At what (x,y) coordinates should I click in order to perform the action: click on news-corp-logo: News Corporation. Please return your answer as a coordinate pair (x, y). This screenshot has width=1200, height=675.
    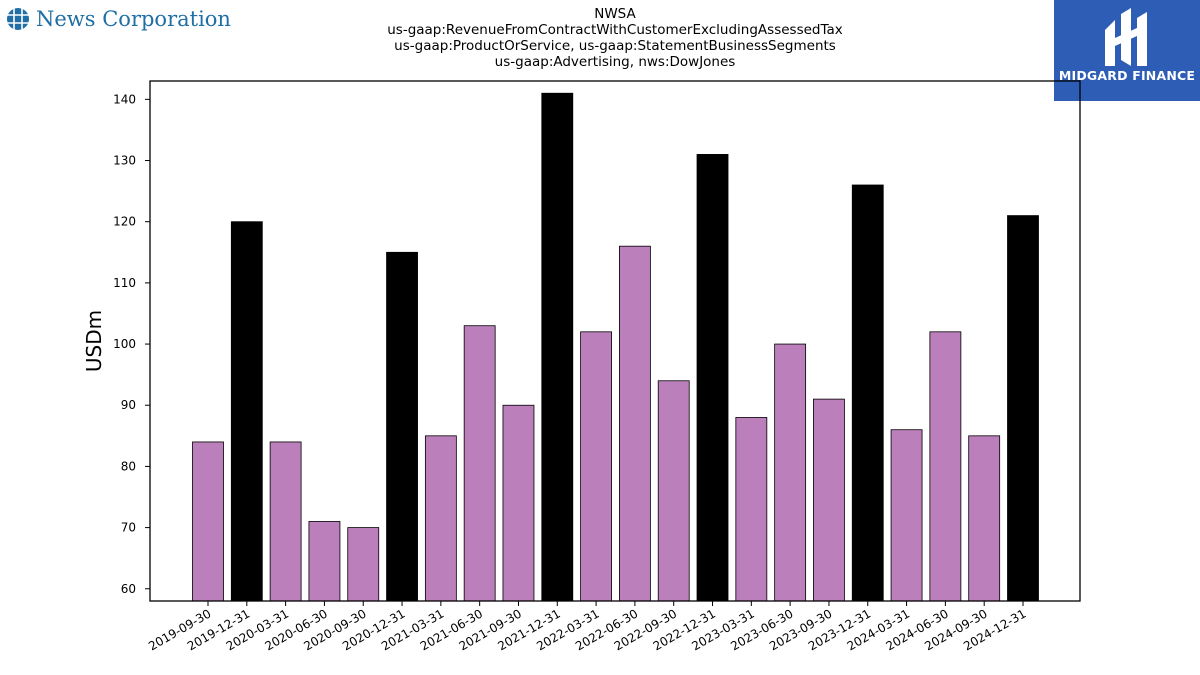
    Looking at the image, I should click on (118, 19).